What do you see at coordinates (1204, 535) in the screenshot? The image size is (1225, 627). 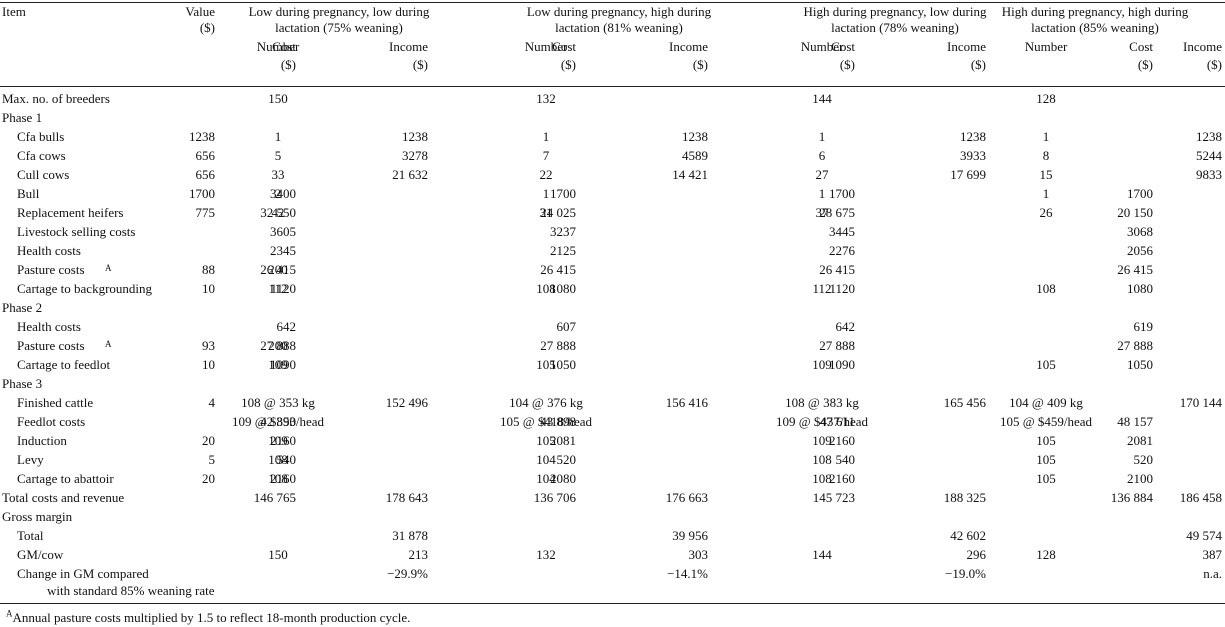 I see `cell-income: 49 574` at bounding box center [1204, 535].